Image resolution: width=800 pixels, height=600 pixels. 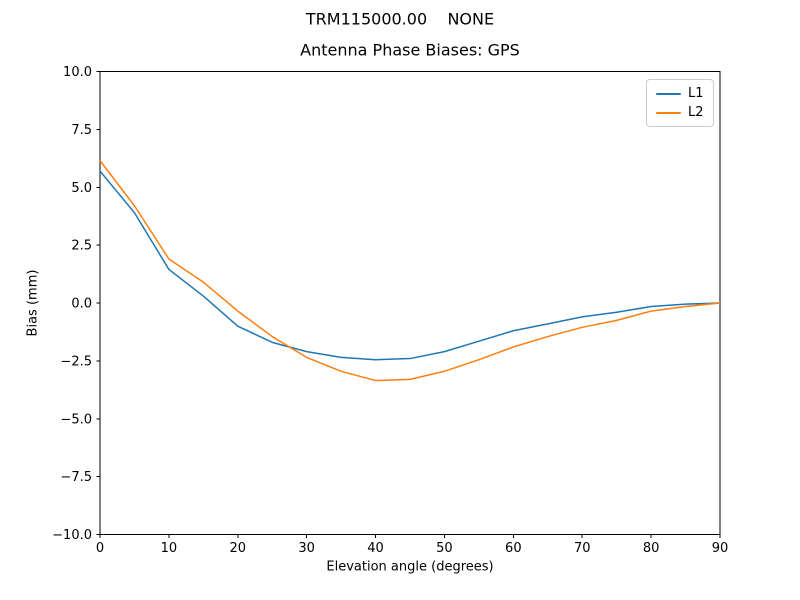 I want to click on y-tick-label: 7.5, so click(x=81, y=130).